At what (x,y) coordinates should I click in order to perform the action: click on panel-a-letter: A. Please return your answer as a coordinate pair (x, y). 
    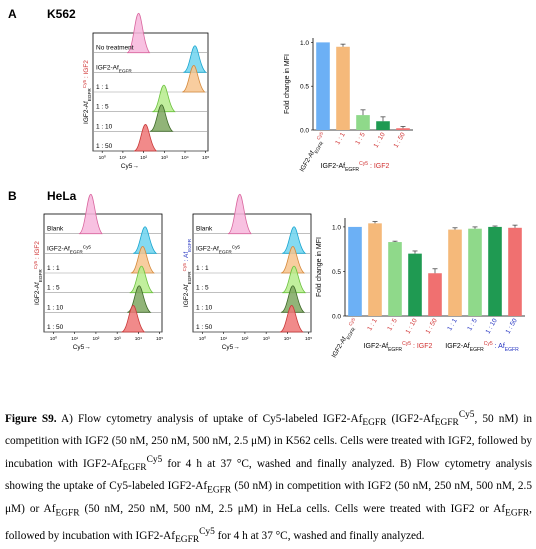
    Looking at the image, I should click on (12, 14).